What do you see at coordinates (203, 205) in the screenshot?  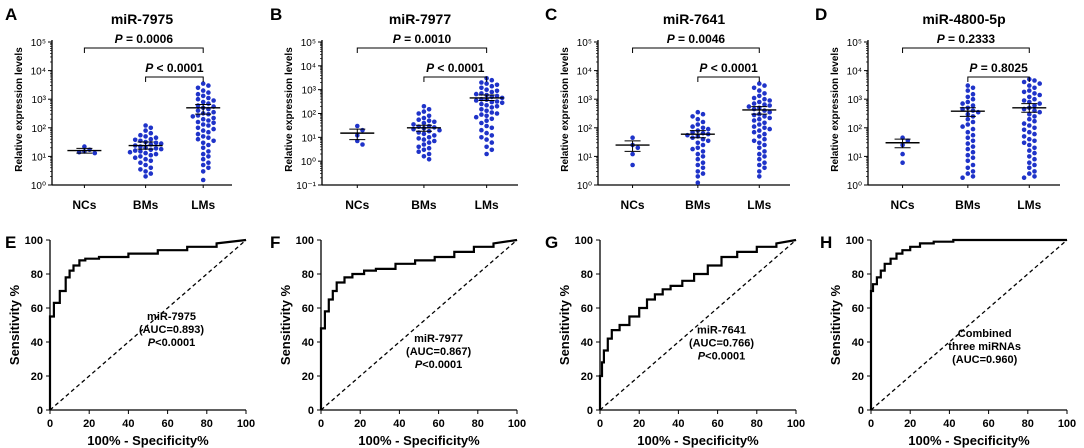 I see `x-category-label: LMs` at bounding box center [203, 205].